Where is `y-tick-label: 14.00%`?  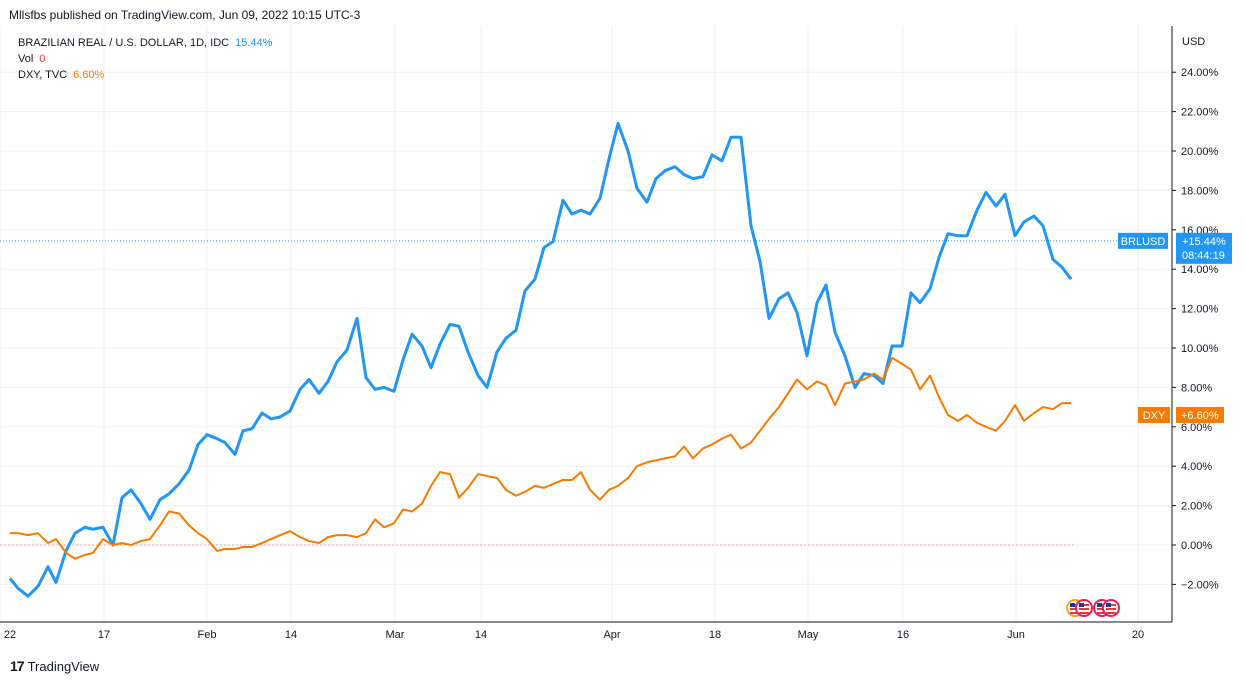
y-tick-label: 14.00% is located at coordinates (1200, 270).